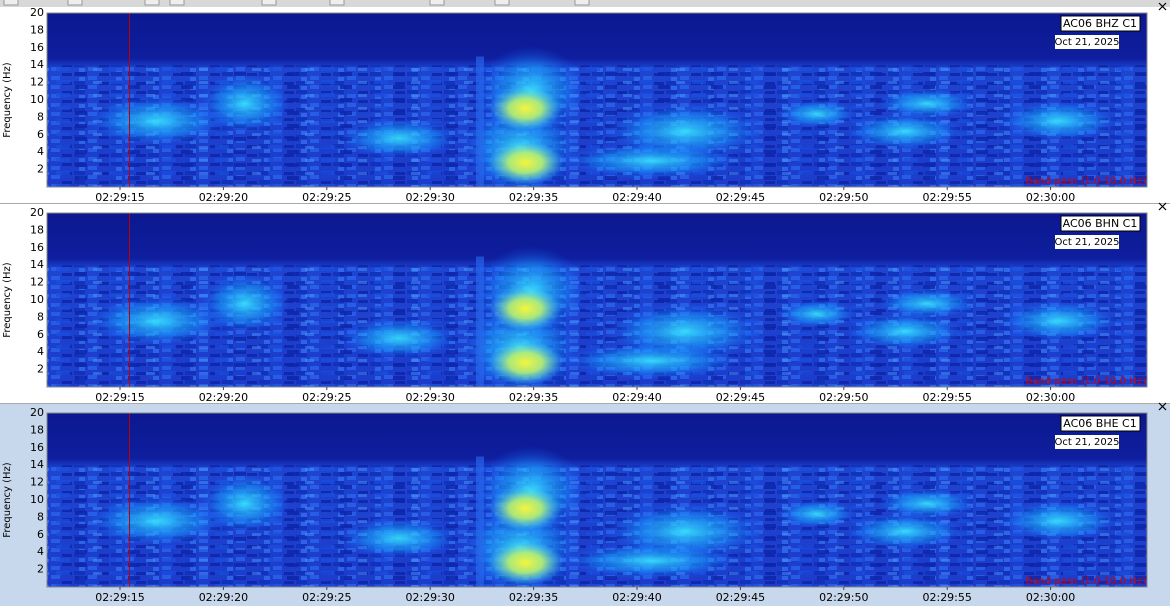  I want to click on y-tick-label: 12, so click(37, 482).